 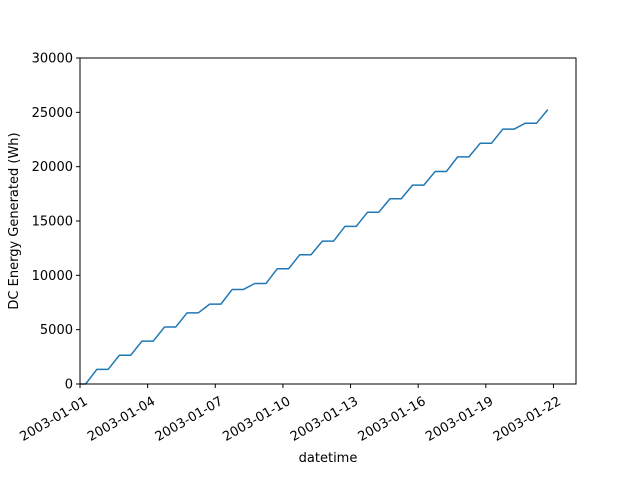 What do you see at coordinates (52, 222) in the screenshot?
I see `y-tick-label: 15000` at bounding box center [52, 222].